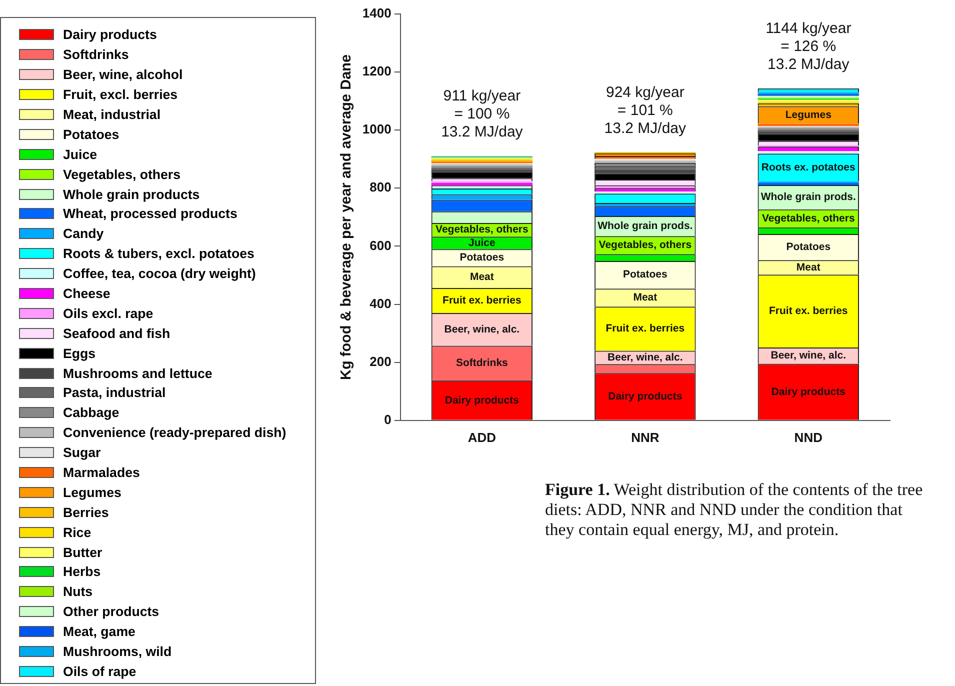  I want to click on caption: Figure 1. Weight distribution of the contents of the tree diets: ADD, NNR and NND under the condition that they contain equal energy, MJ, and protein., so click(734, 510).